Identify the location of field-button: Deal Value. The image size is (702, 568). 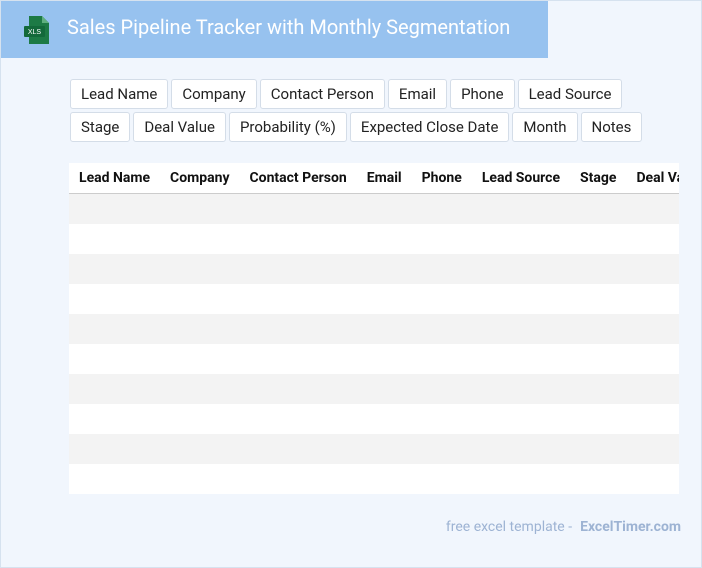
(179, 127).